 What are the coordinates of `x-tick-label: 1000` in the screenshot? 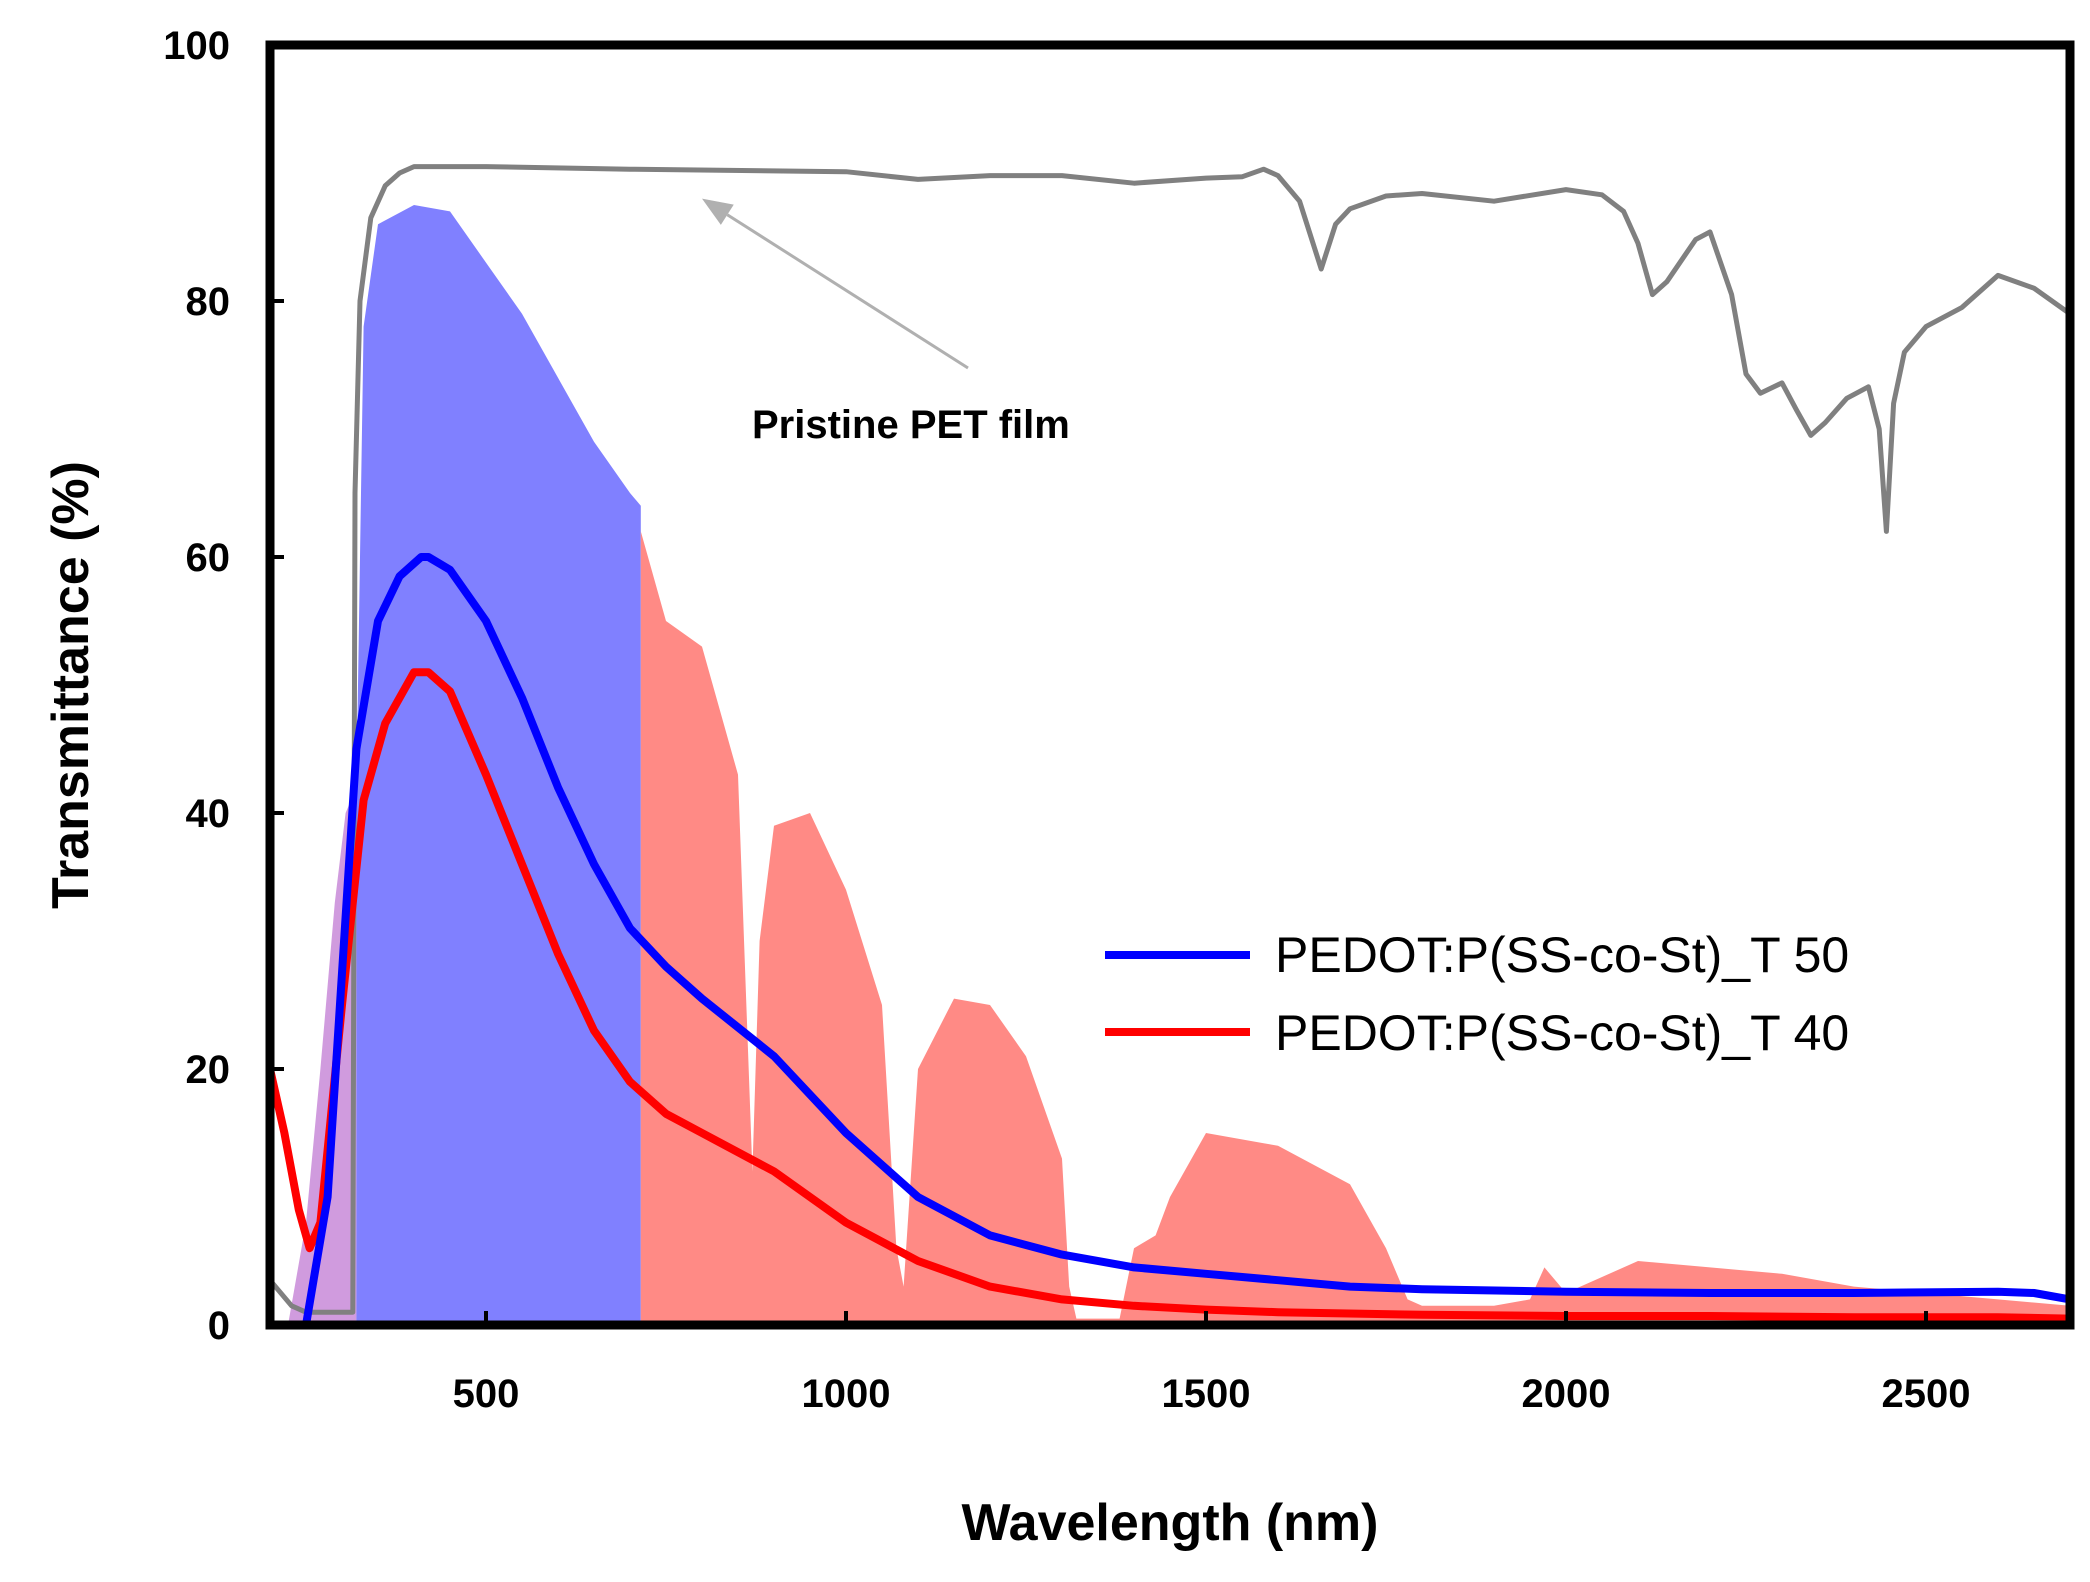 It's located at (846, 1394).